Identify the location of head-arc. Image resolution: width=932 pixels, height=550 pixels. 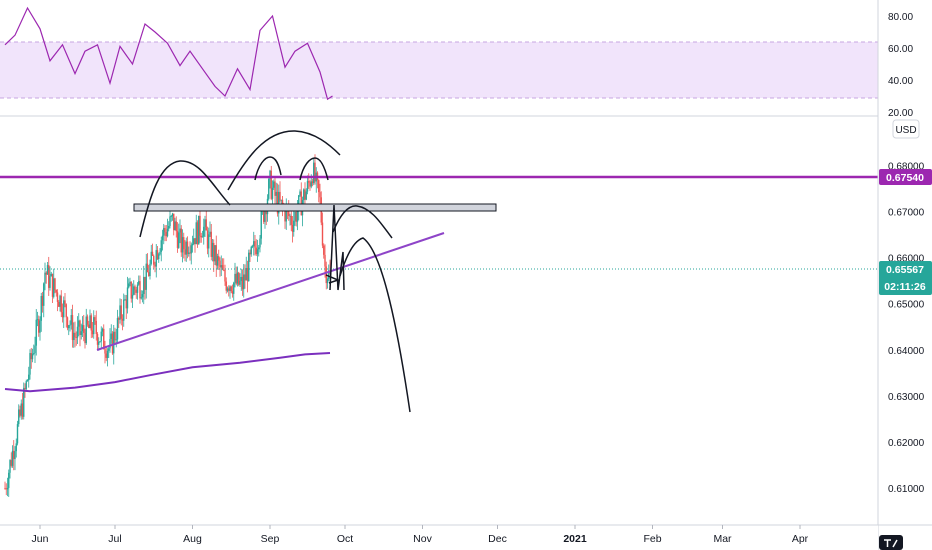
(284, 160).